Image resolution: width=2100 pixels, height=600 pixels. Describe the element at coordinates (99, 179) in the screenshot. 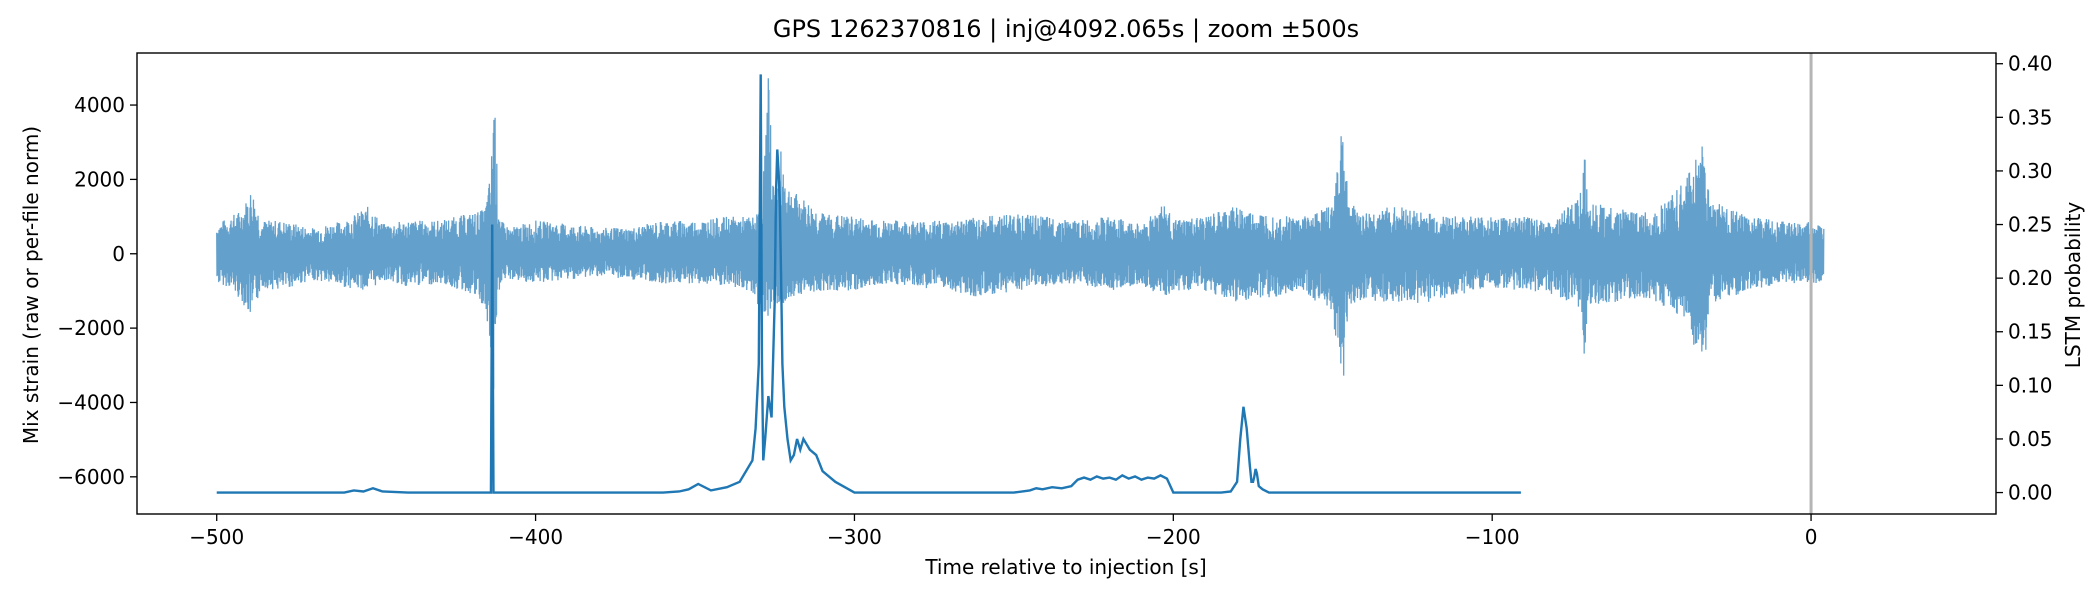

I see `left-y-tick-label: 2000` at that location.